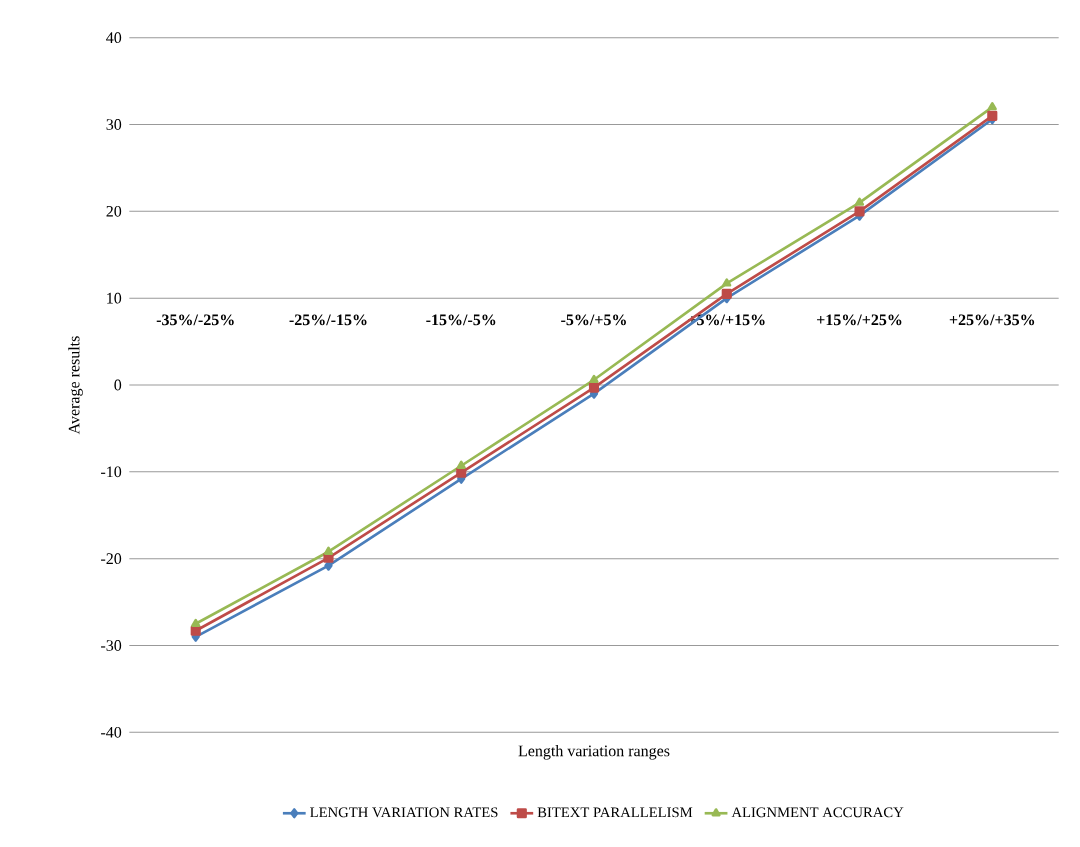 This screenshot has width=1080, height=847. What do you see at coordinates (593, 320) in the screenshot?
I see `x-tick-label: -5%/+5%` at bounding box center [593, 320].